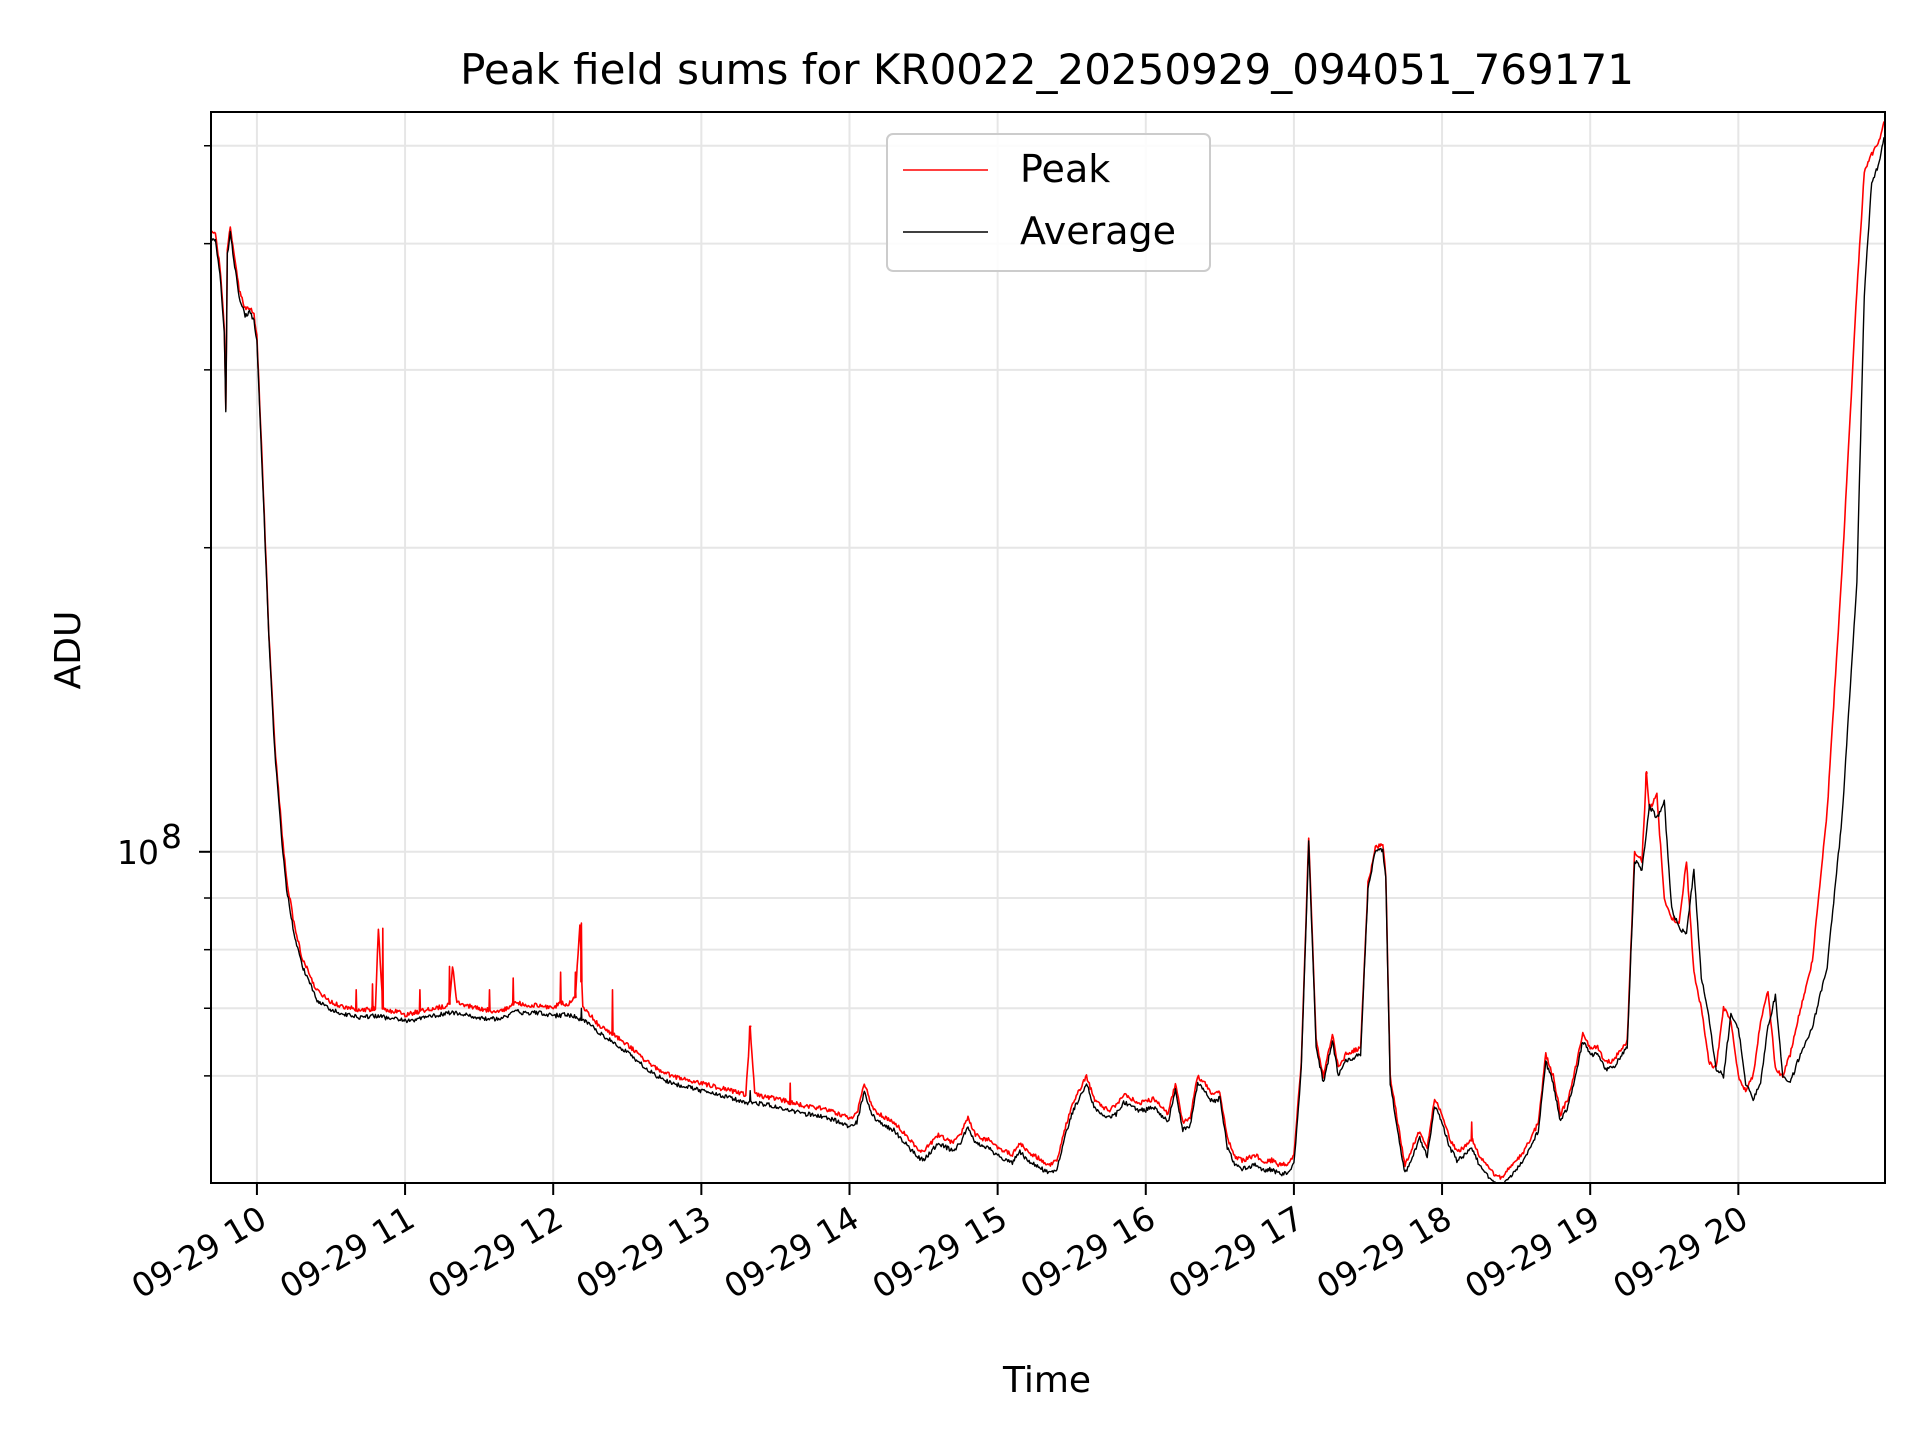 The height and width of the screenshot is (1445, 1920). I want to click on y-axis-label: ADU, so click(68, 650).